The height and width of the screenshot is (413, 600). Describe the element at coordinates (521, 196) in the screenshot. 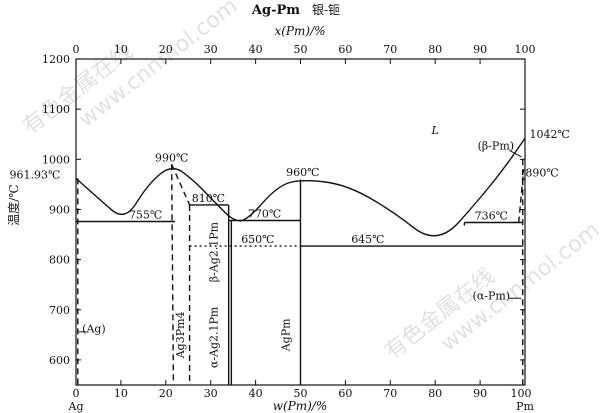

I see `beta-pm-boundary` at that location.